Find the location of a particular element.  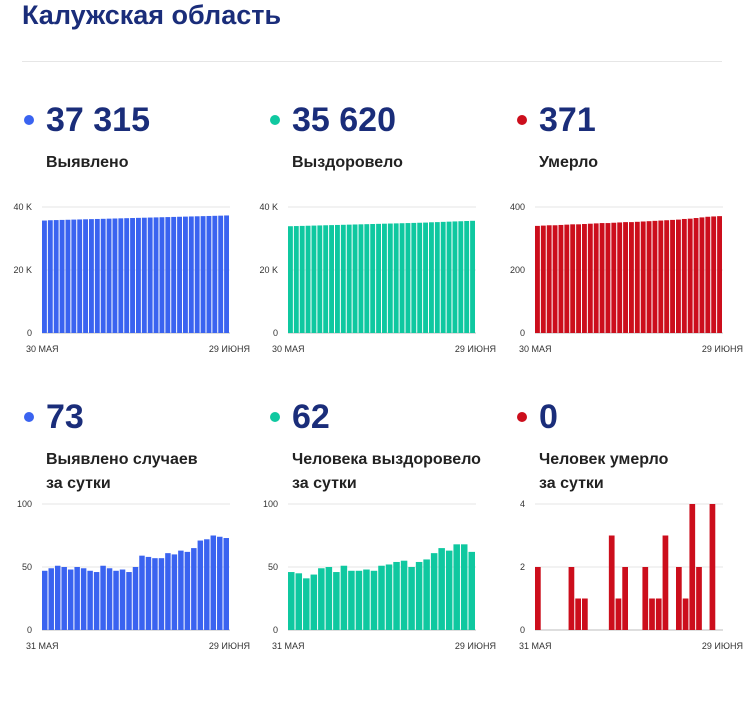

y-tick-label: 400 is located at coordinates (517, 207).